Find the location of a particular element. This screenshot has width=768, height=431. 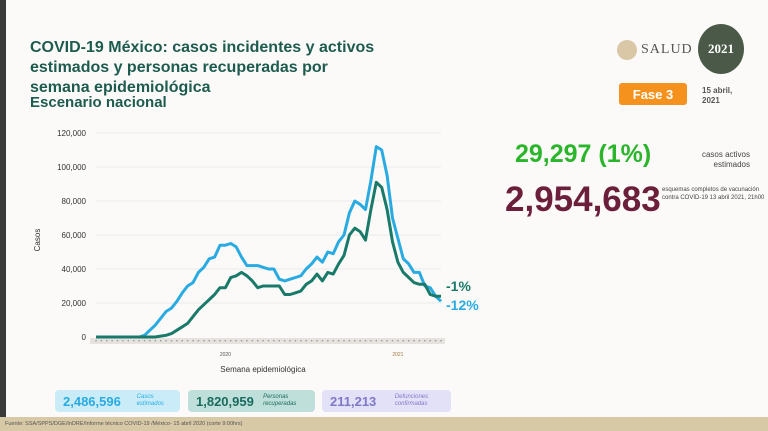

summary-value: 1,820,959 is located at coordinates (225, 401).